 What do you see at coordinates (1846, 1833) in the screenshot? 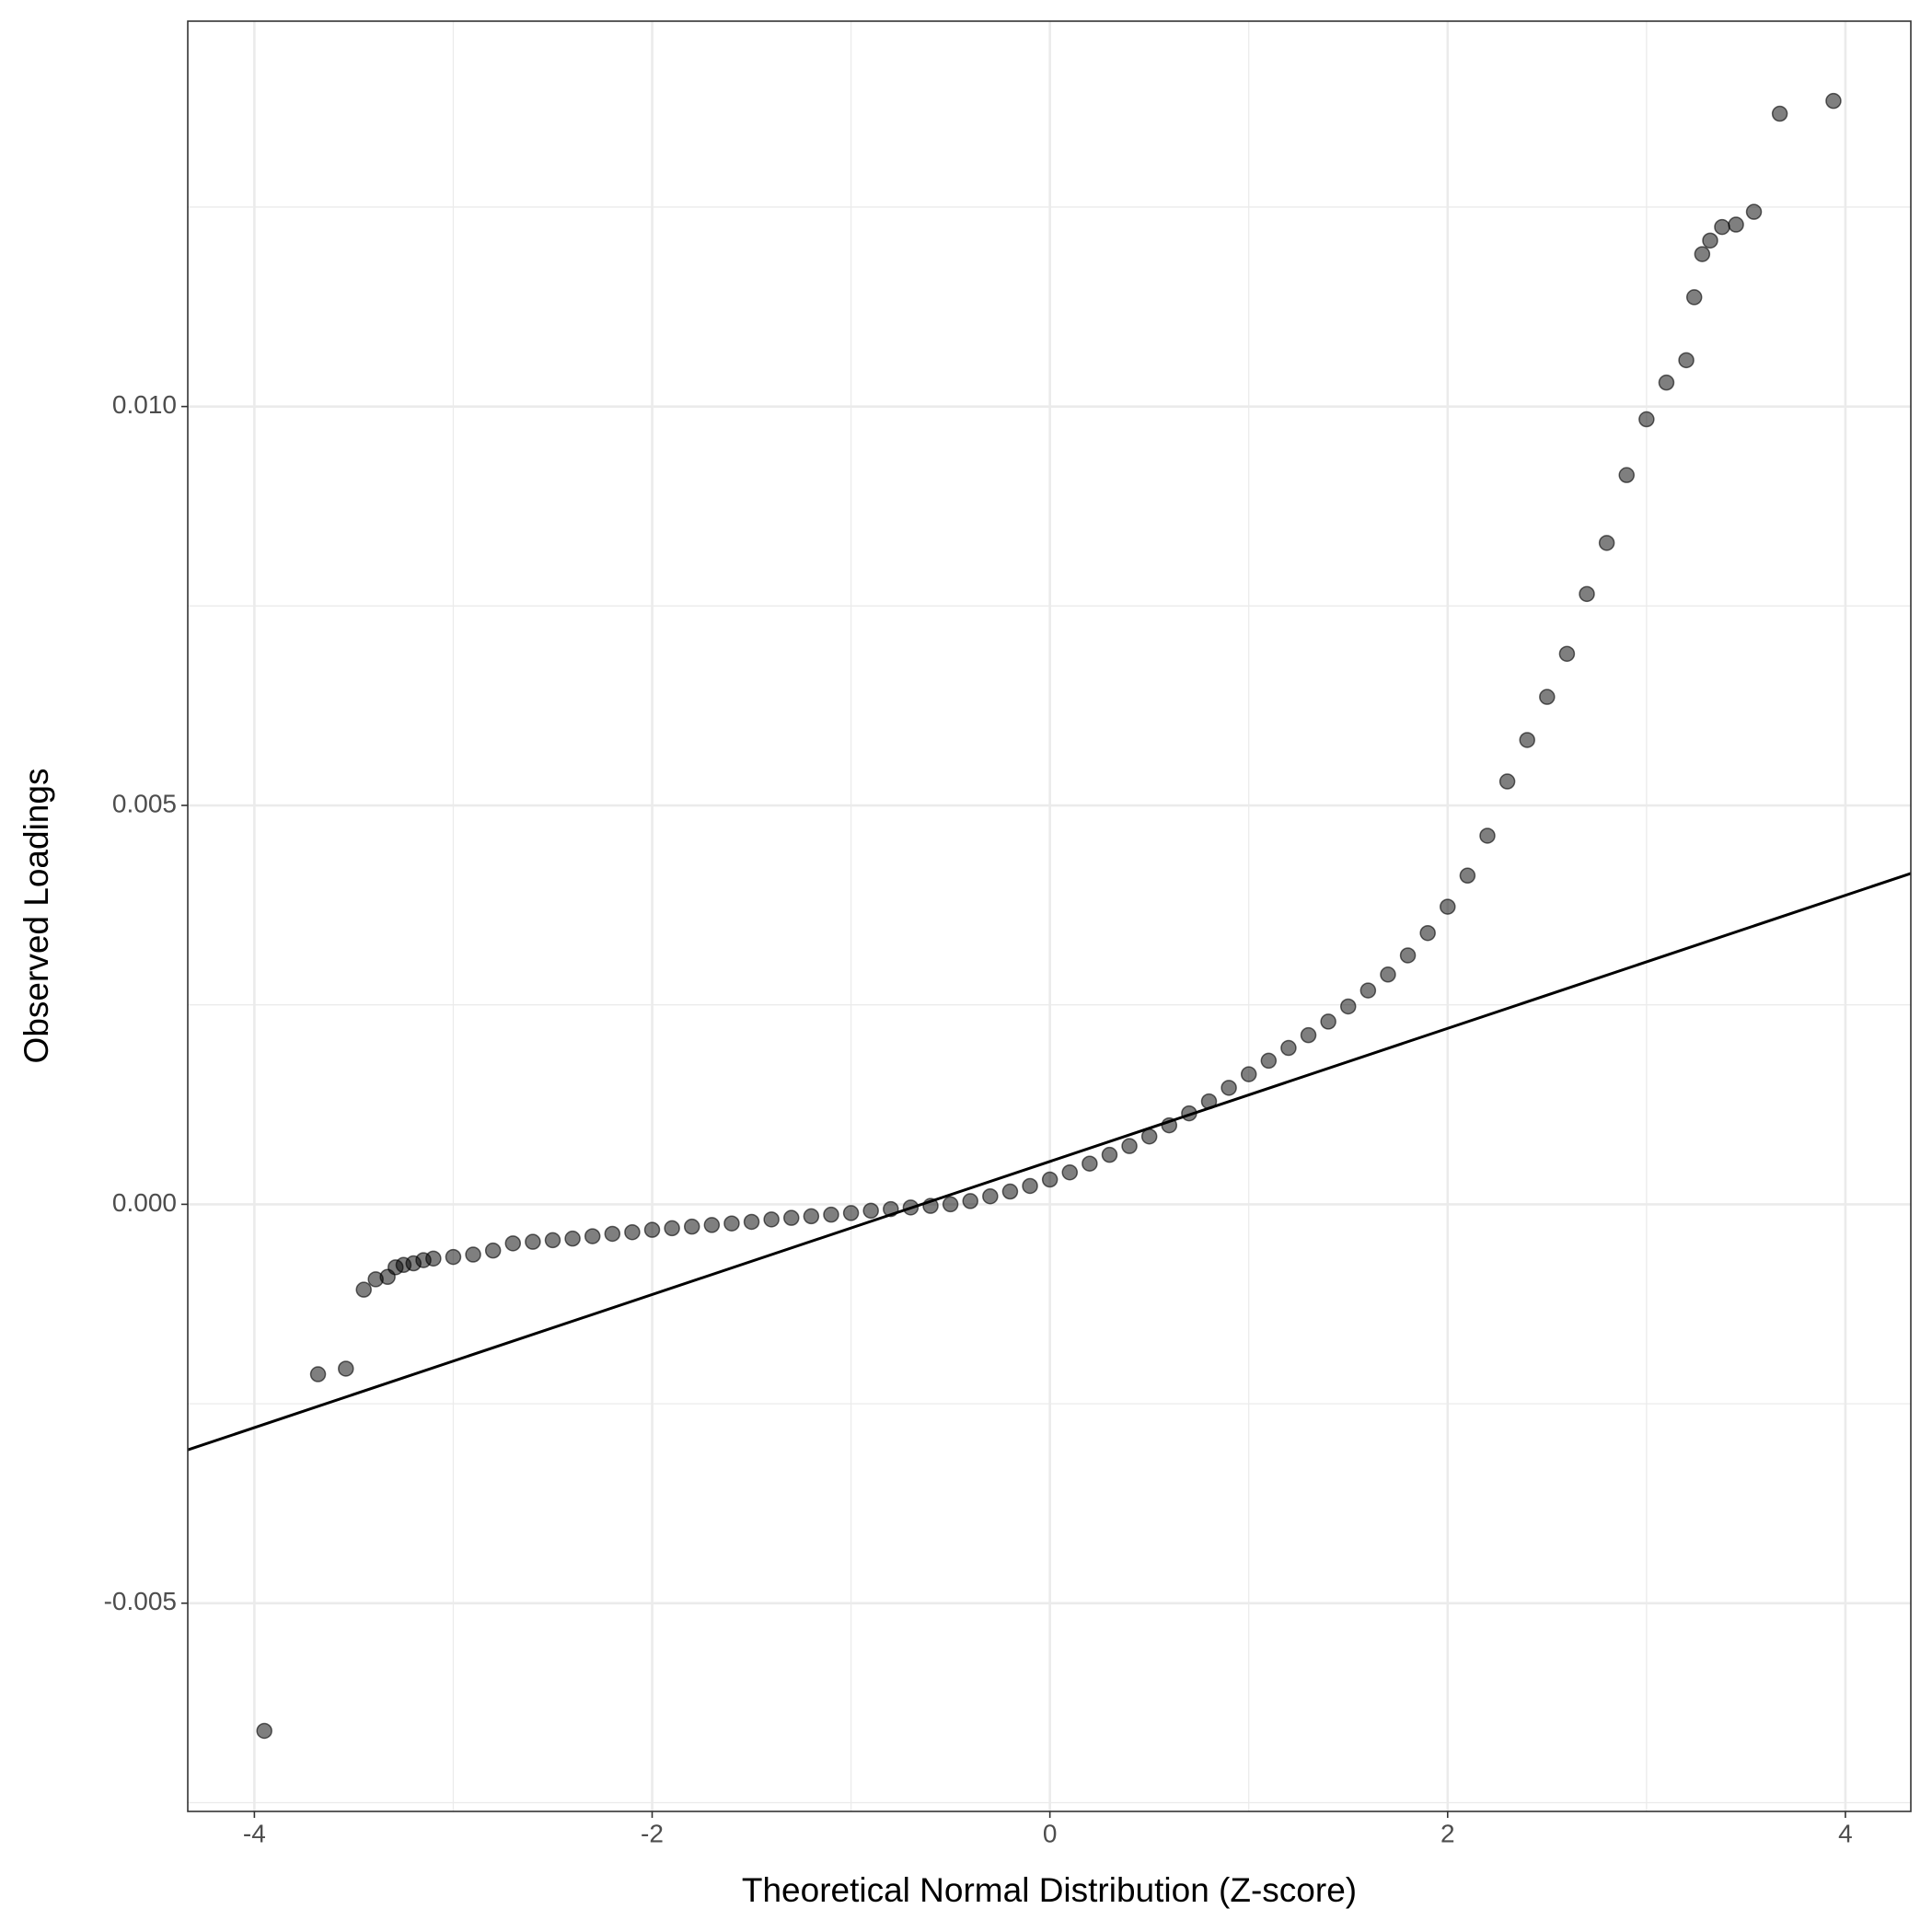
I see `x-tick-label: 4` at bounding box center [1846, 1833].